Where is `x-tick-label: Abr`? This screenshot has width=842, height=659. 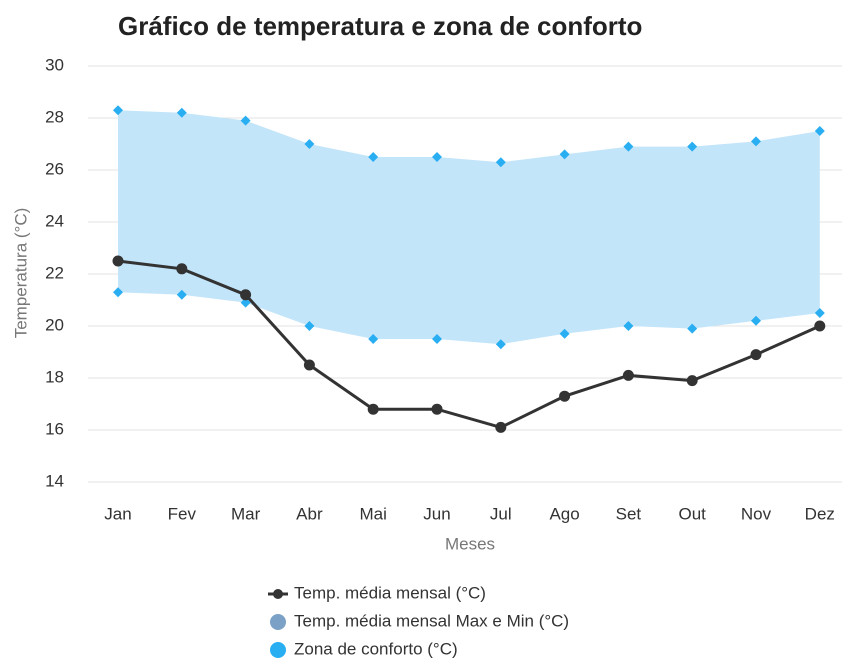
x-tick-label: Abr is located at coordinates (309, 513).